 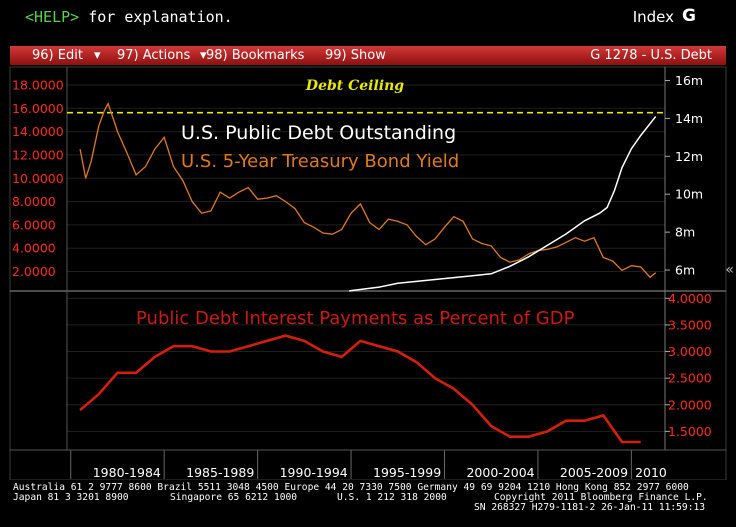 I want to click on left-tick-label: 6.0000, so click(x=34, y=224).